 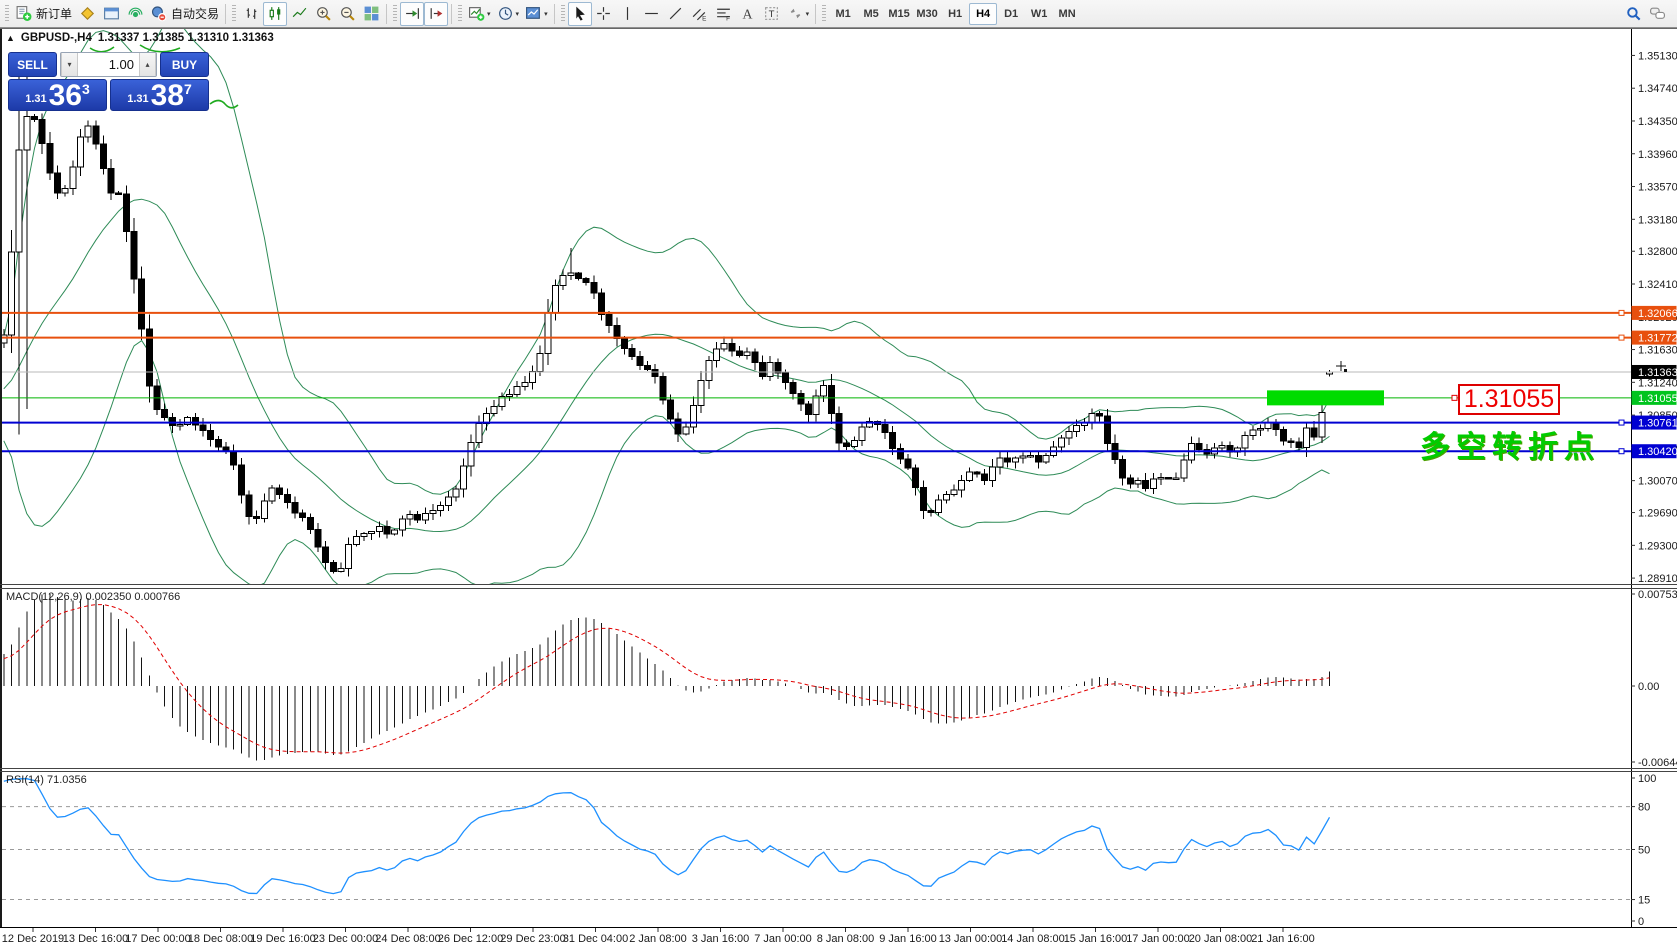 What do you see at coordinates (46, 780) in the screenshot?
I see `rsi-indicator-label: RSI(14) 71.0356` at bounding box center [46, 780].